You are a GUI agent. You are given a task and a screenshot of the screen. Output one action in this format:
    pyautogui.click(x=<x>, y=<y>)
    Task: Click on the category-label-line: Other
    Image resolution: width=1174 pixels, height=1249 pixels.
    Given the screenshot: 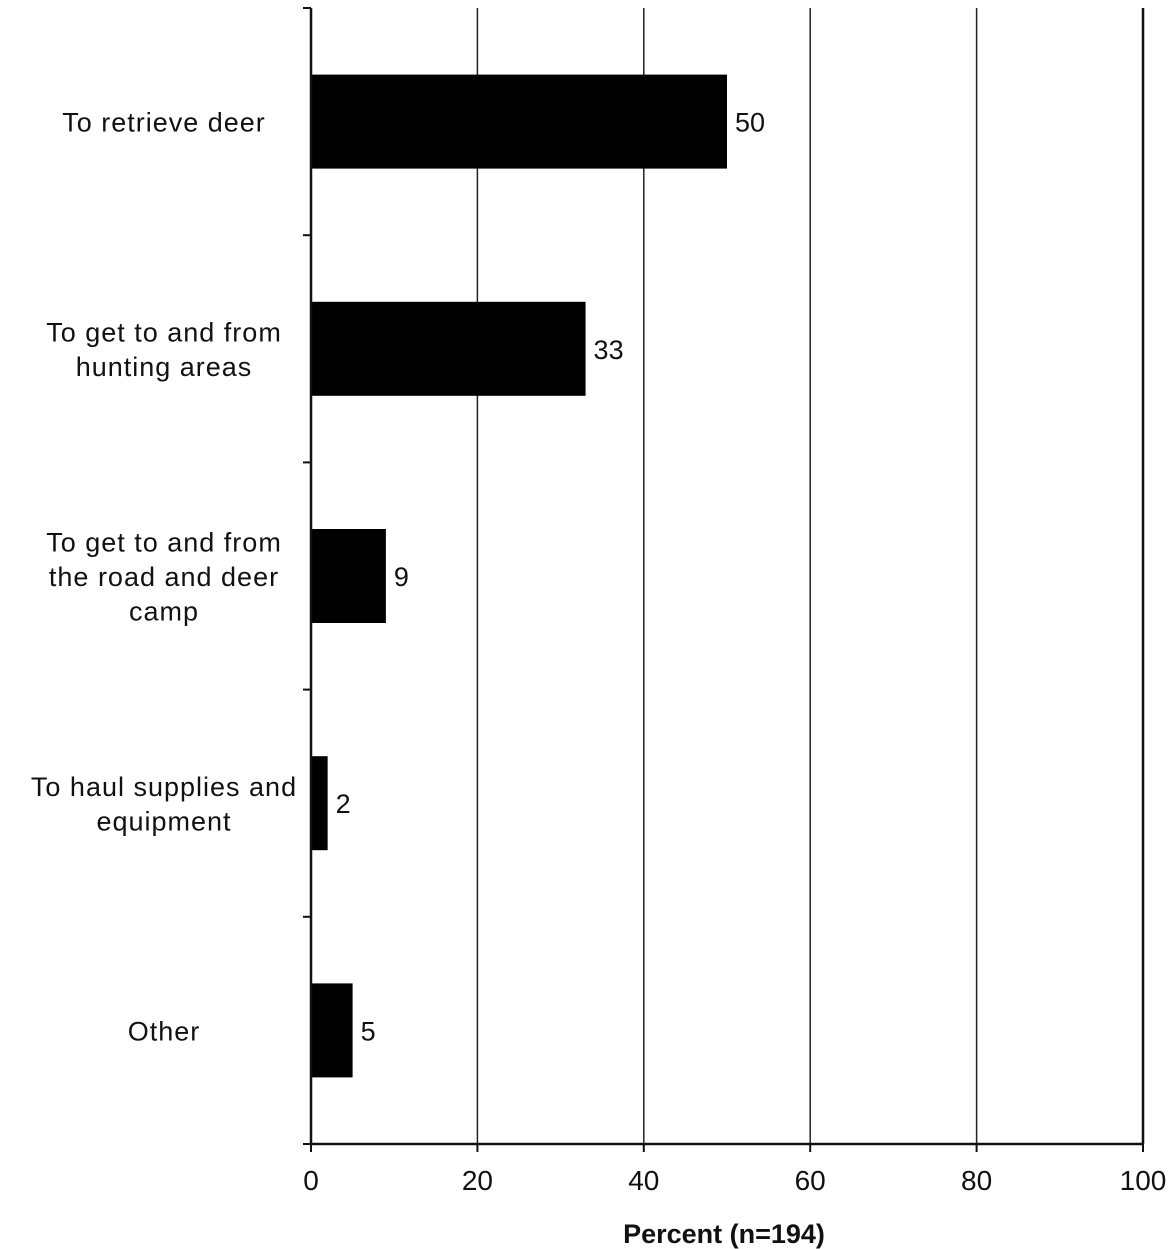 What is the action you would take?
    pyautogui.click(x=164, y=1031)
    